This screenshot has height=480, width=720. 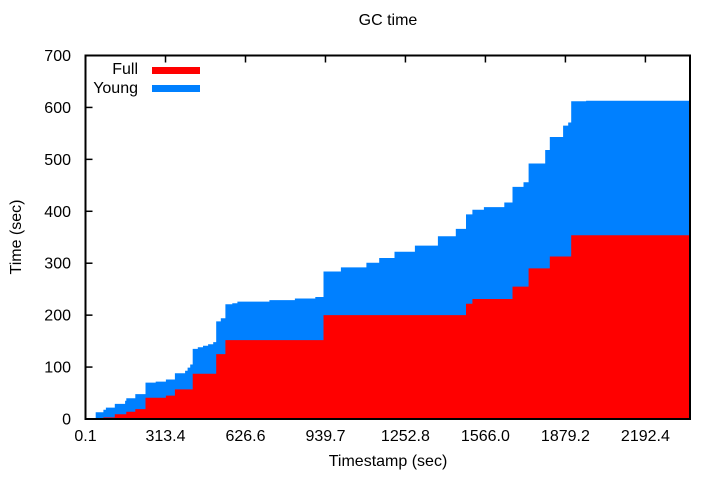 I want to click on x-axis-label: Timestamp (sec), so click(x=388, y=461).